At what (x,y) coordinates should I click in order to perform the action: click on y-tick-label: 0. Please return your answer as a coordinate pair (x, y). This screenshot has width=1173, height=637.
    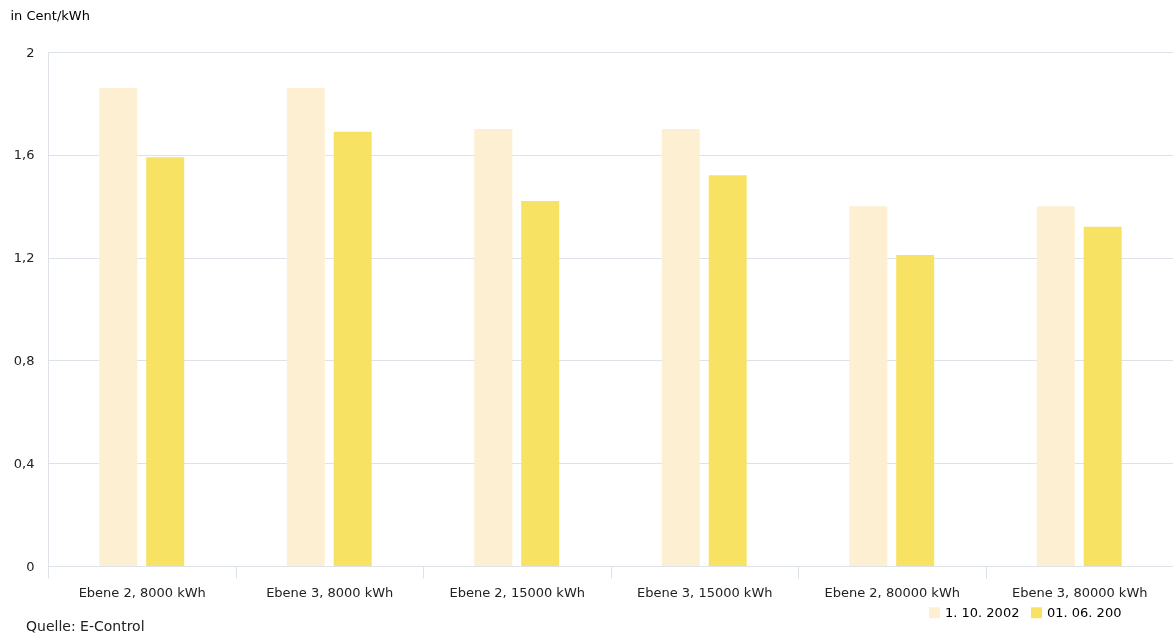
    Looking at the image, I should click on (30, 566).